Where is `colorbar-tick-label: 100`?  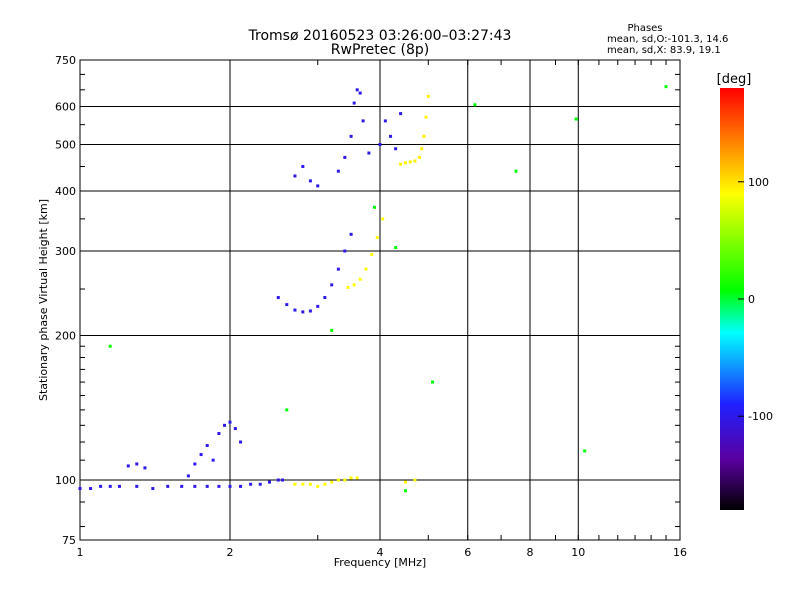
colorbar-tick-label: 100 is located at coordinates (758, 182).